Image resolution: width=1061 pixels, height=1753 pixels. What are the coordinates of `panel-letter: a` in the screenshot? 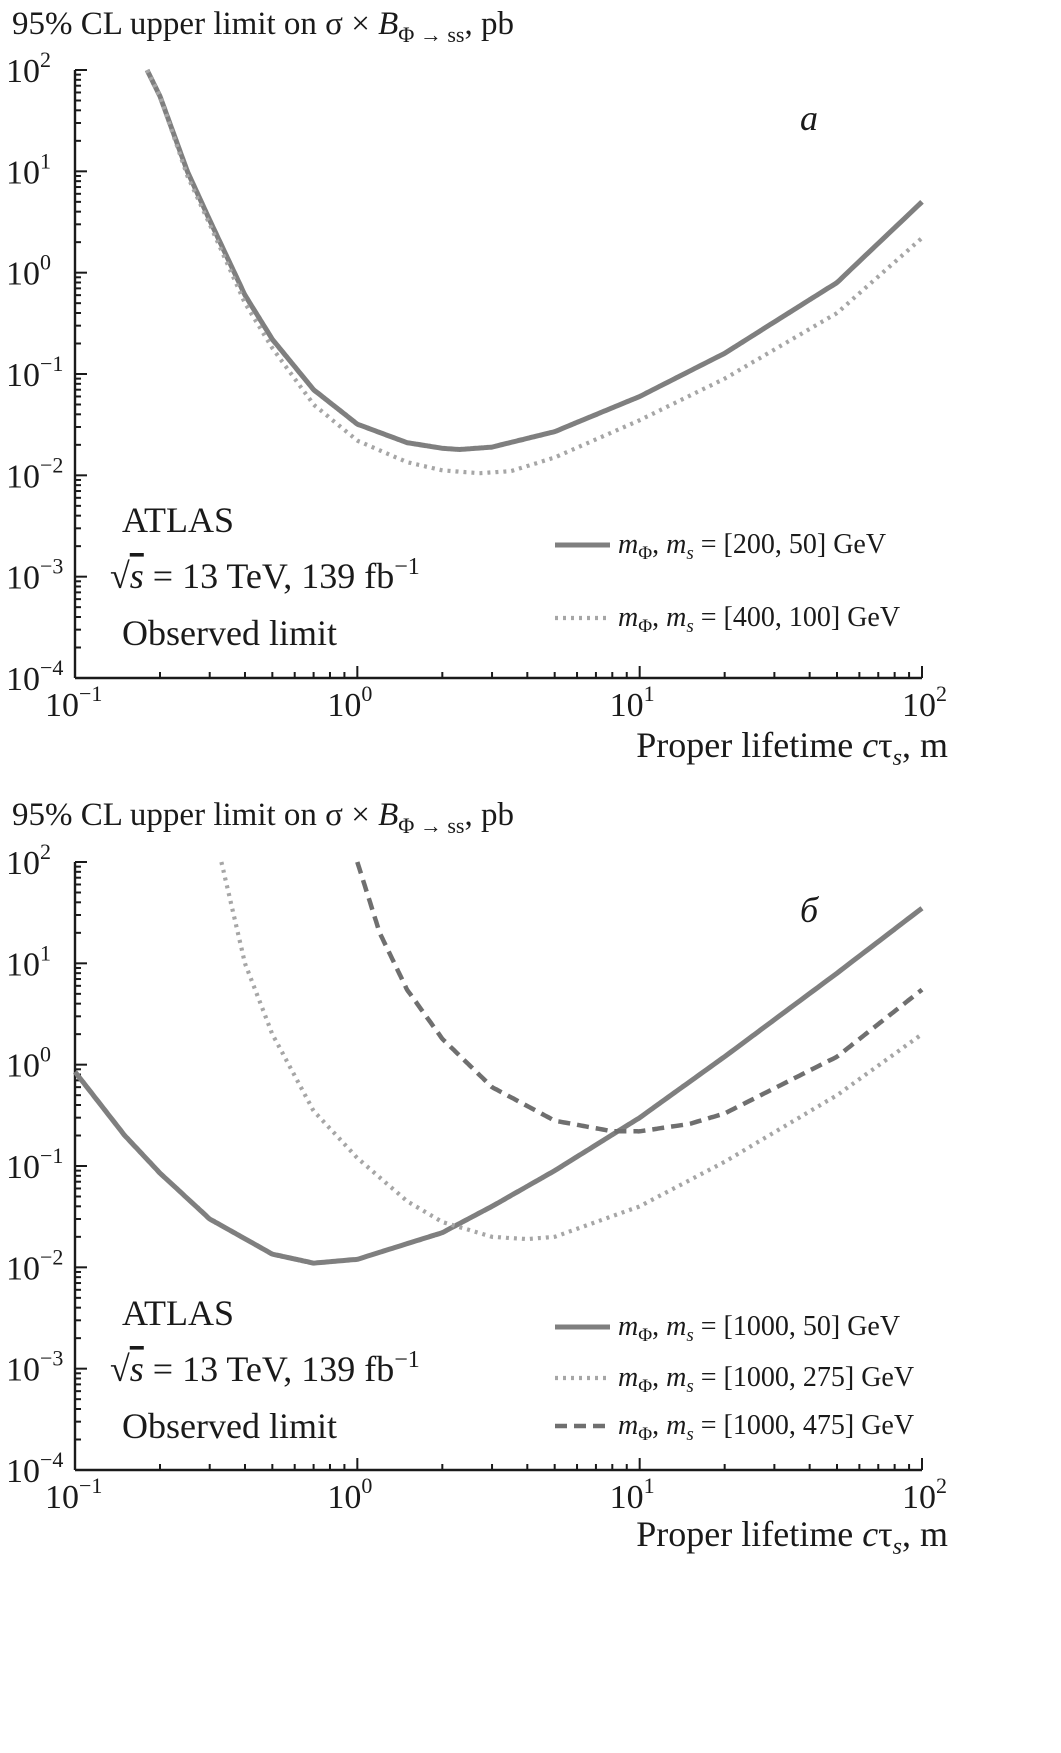 It's located at (809, 118).